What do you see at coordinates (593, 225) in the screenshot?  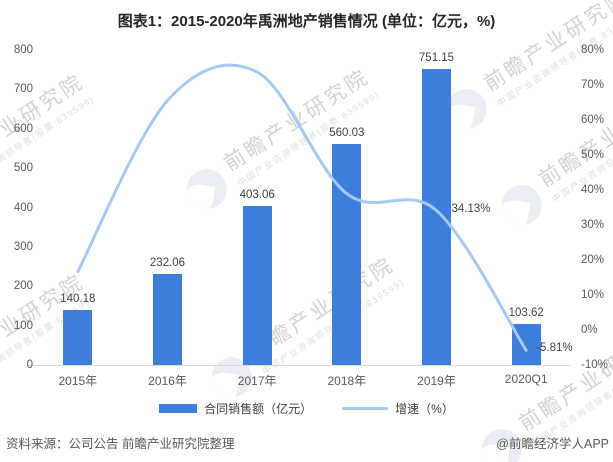 I see `y-axis-right-tick-label: 30%` at bounding box center [593, 225].